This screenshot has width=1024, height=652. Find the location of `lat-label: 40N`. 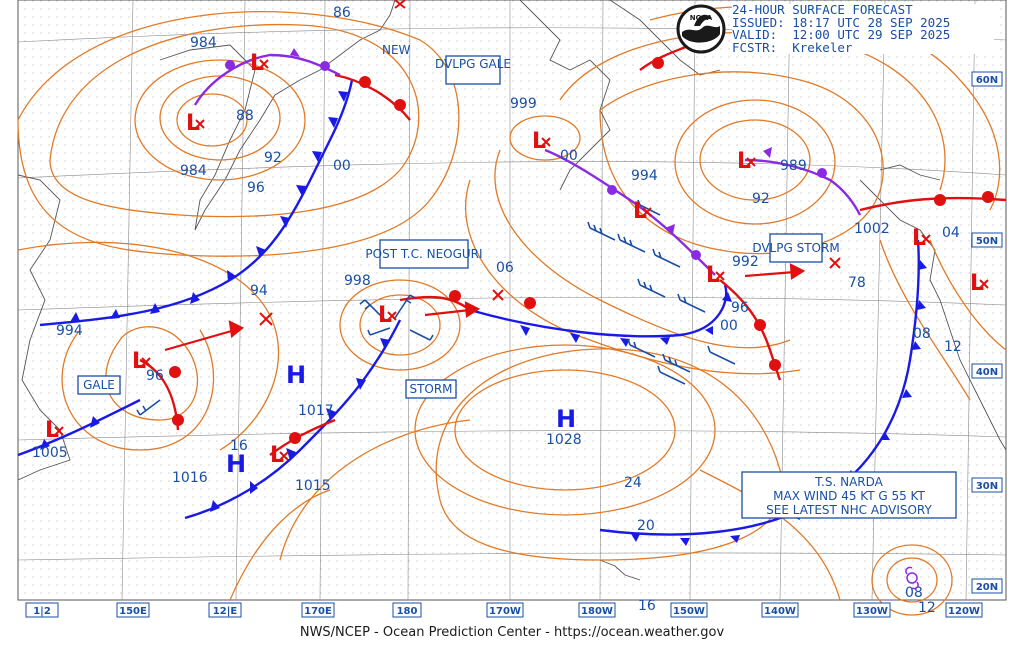

lat-label: 40N is located at coordinates (987, 372).